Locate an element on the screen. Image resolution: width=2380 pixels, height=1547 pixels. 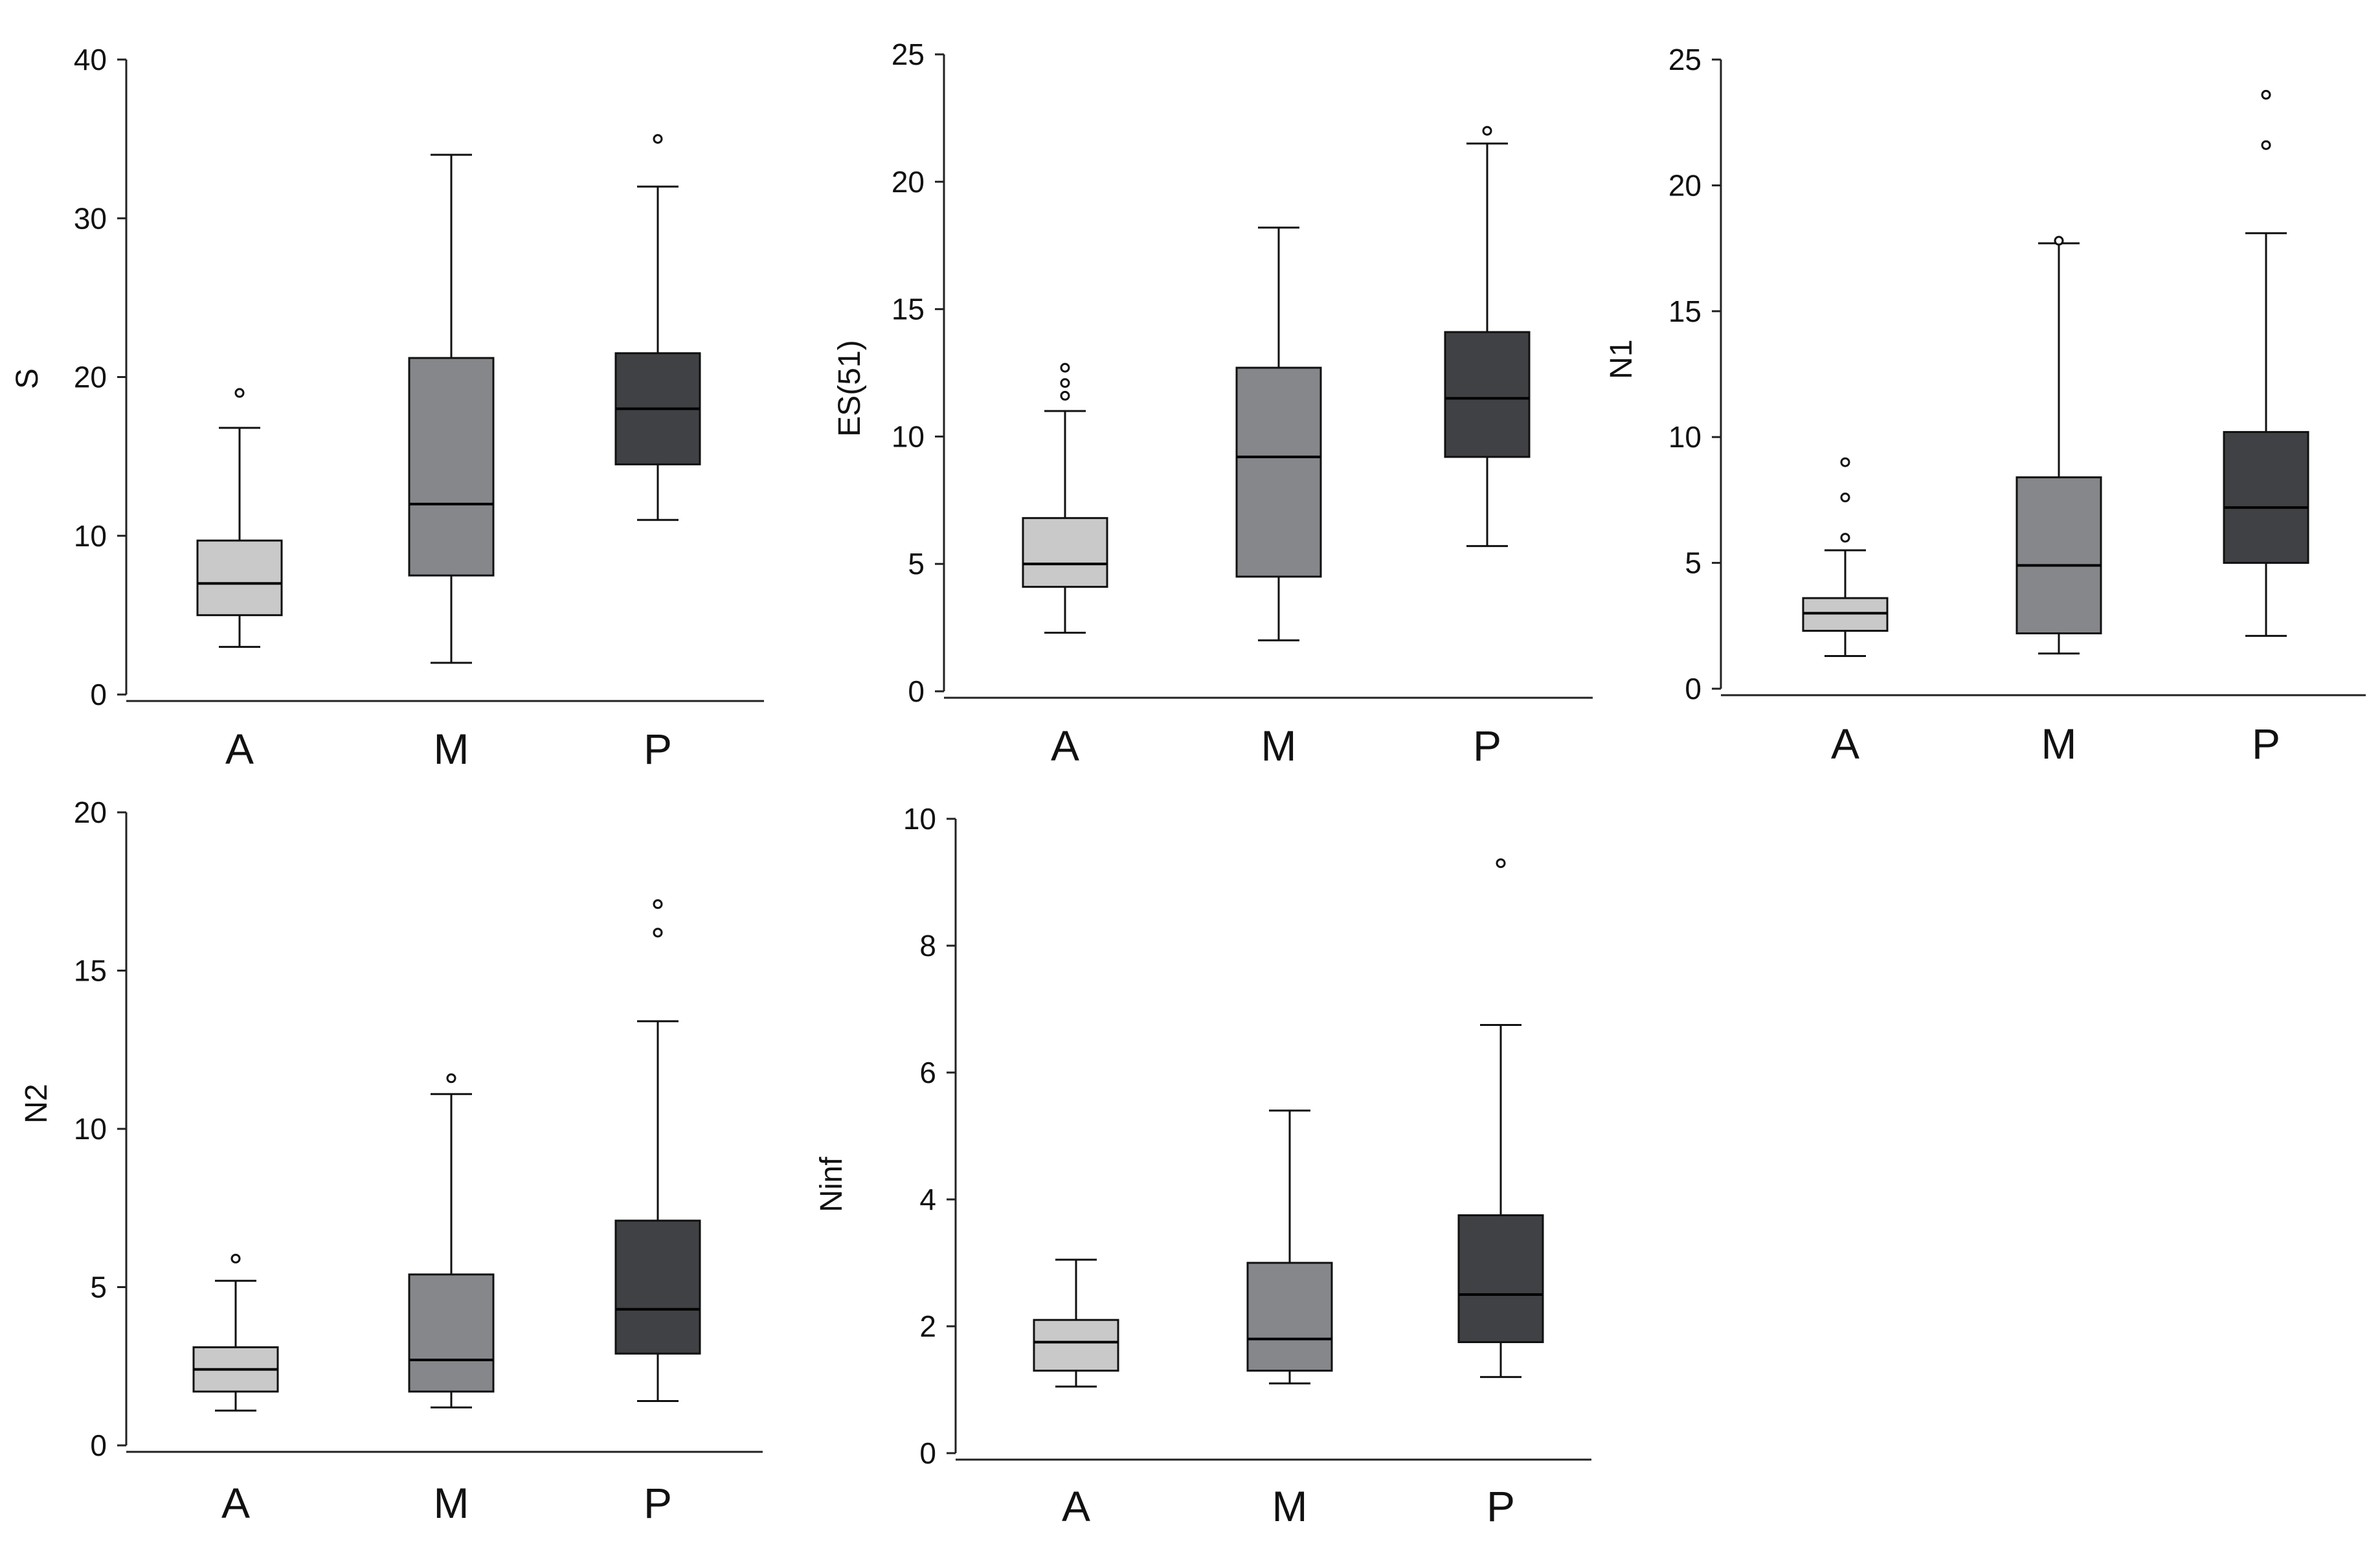
y-tick-label: 30 is located at coordinates (91, 218).